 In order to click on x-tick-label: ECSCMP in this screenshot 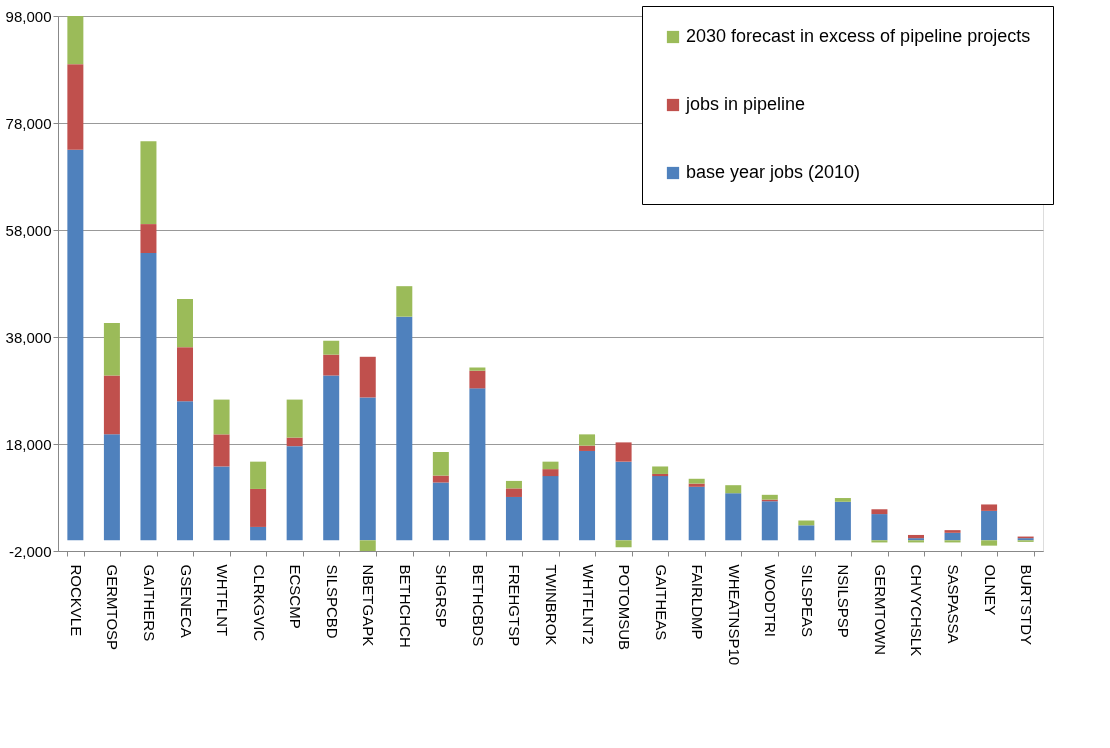, I will do `click(296, 596)`.